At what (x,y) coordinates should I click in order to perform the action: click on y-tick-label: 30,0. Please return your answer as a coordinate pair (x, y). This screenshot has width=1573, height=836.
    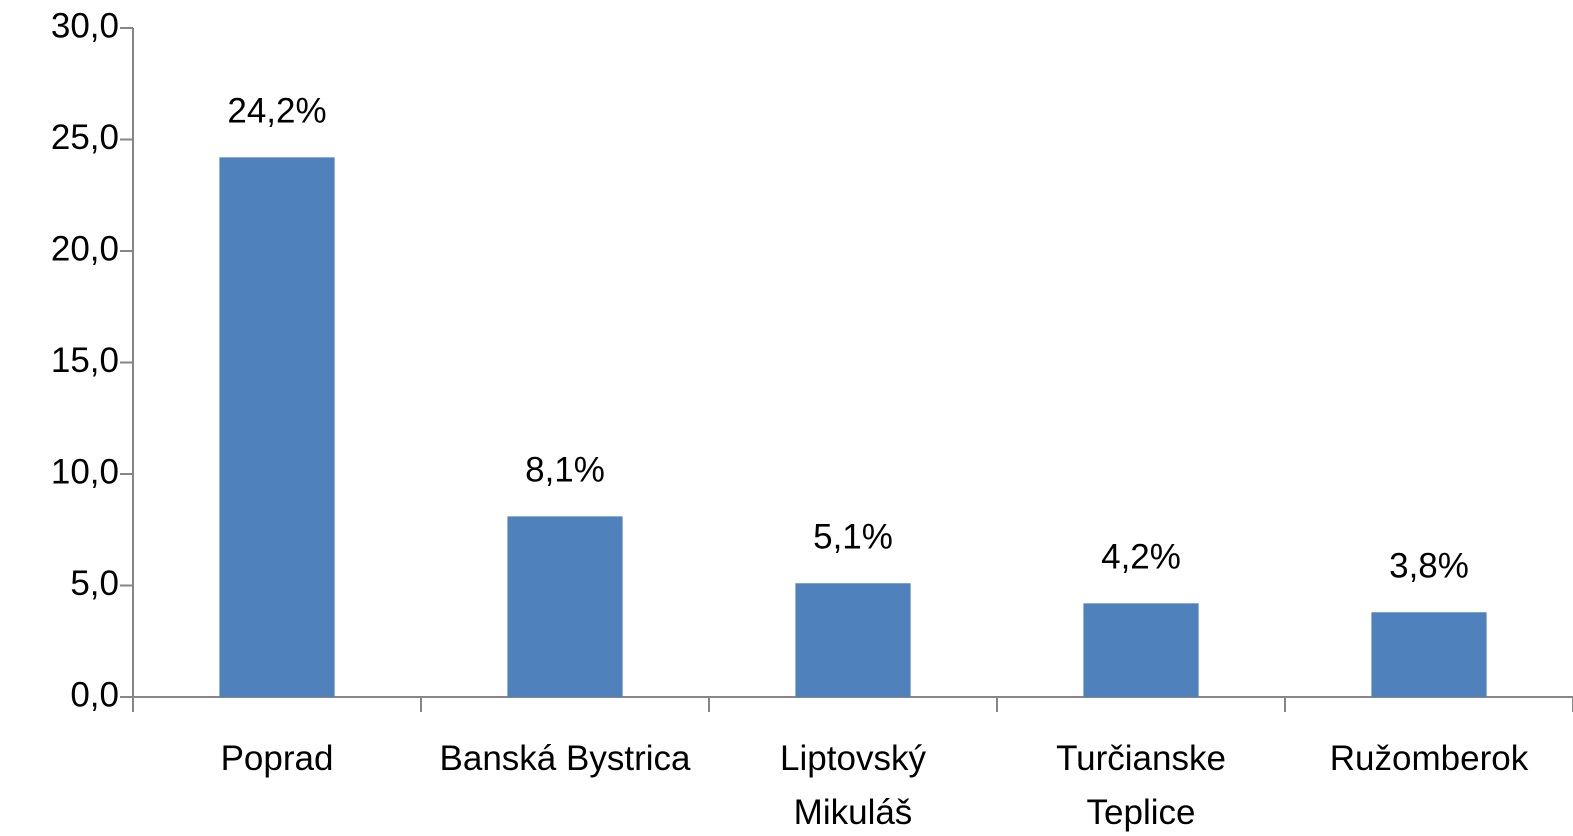
    Looking at the image, I should click on (85, 25).